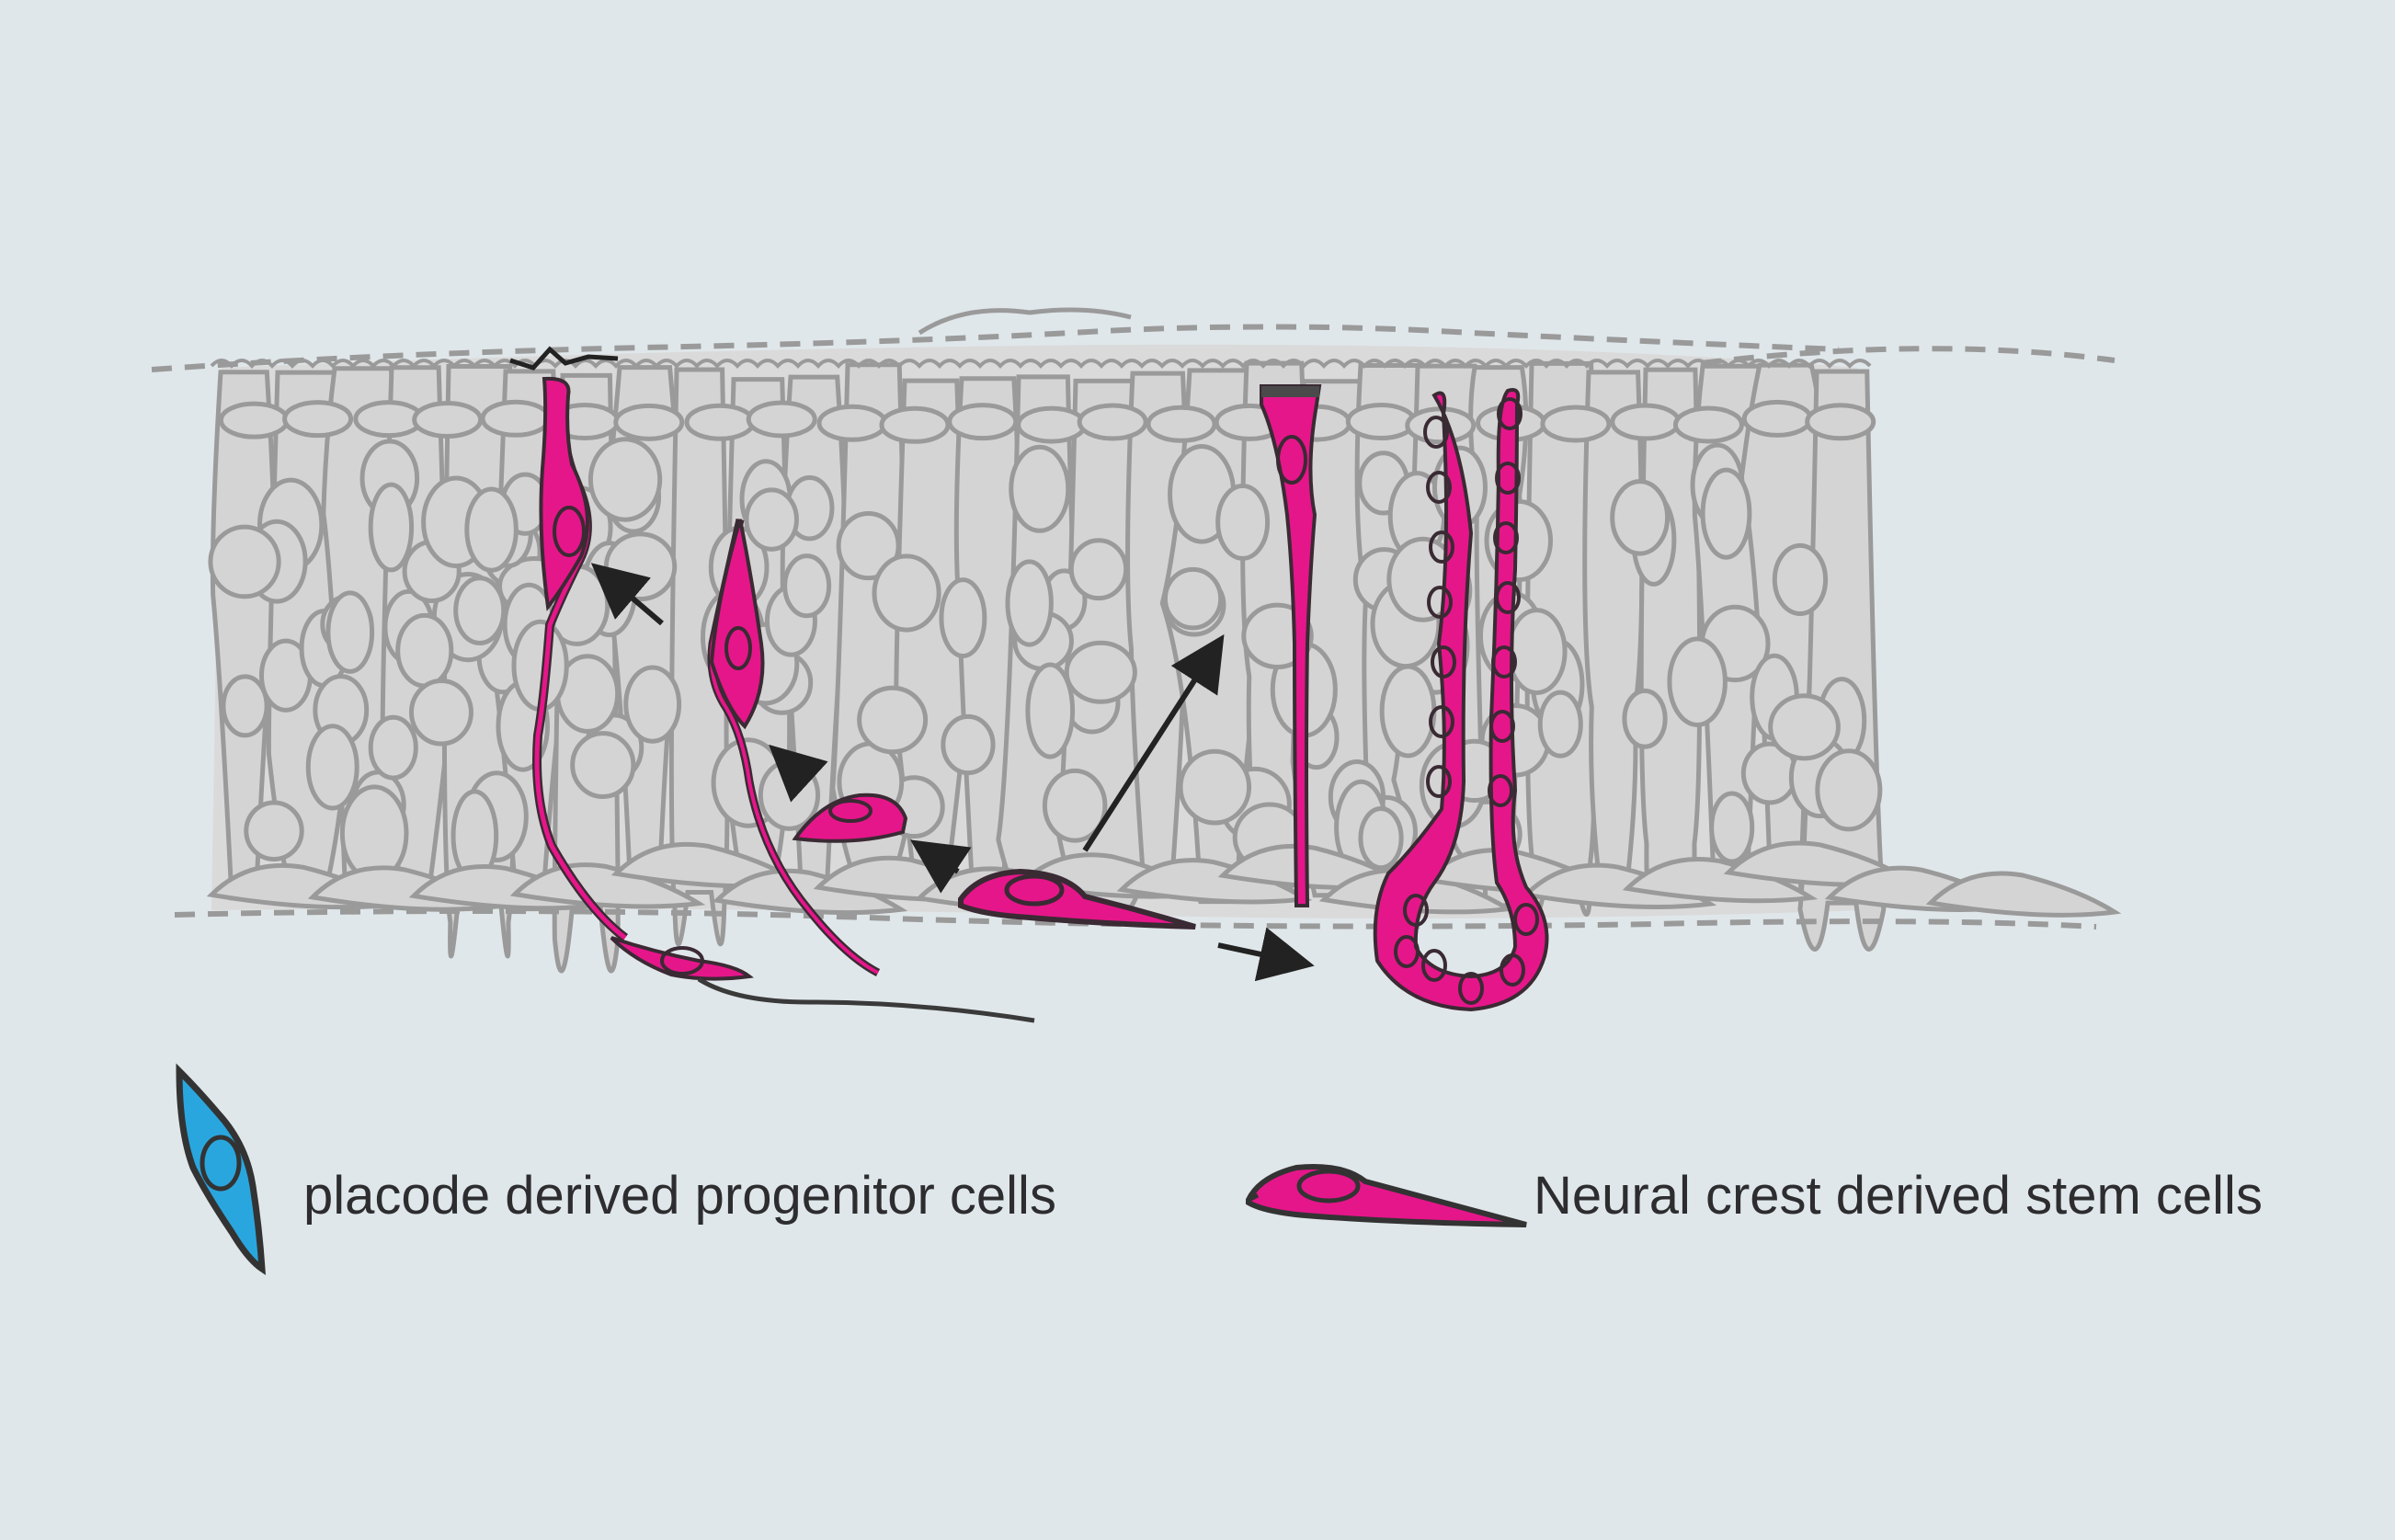  I want to click on bowman-gland, so click(1461, 700).